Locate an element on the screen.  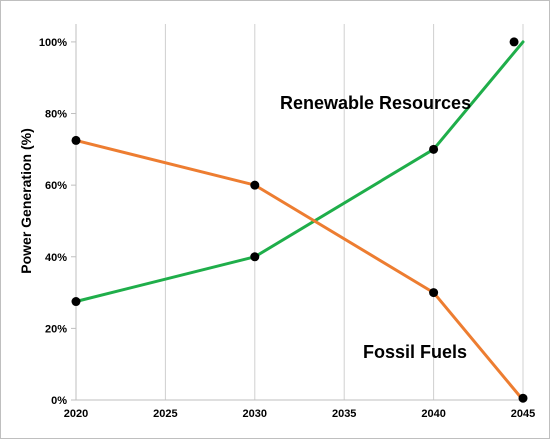
x-tick-label-2040: 2040 is located at coordinates (433, 414).